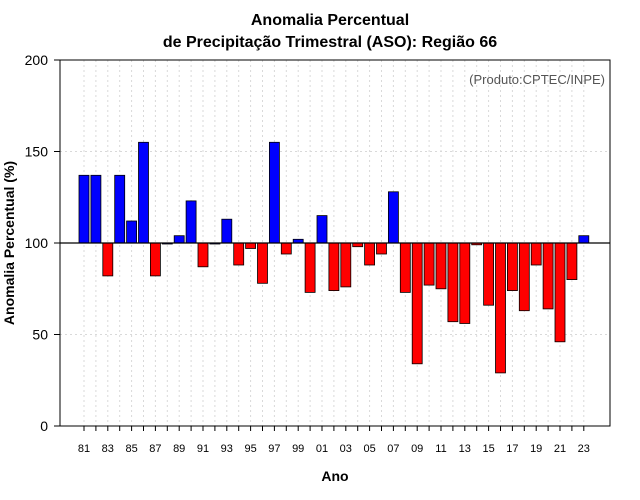 Image resolution: width=640 pixels, height=500 pixels. What do you see at coordinates (560, 449) in the screenshot?
I see `x-tick-label-21: 21` at bounding box center [560, 449].